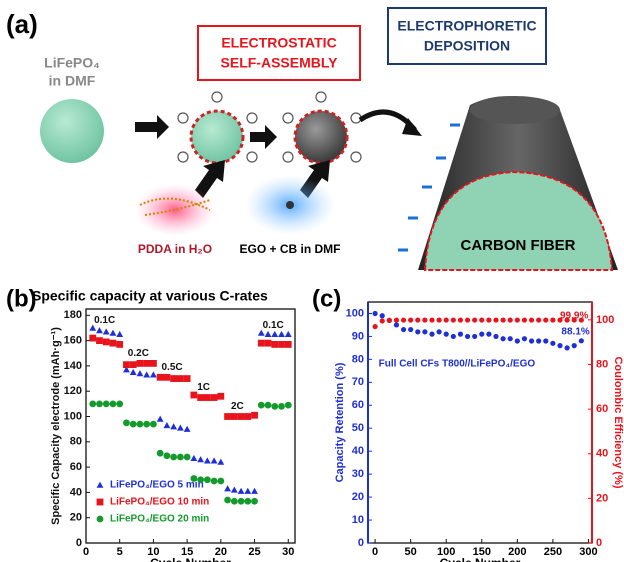  What do you see at coordinates (73, 315) in the screenshot?
I see `y-tick-label: 180` at bounding box center [73, 315].